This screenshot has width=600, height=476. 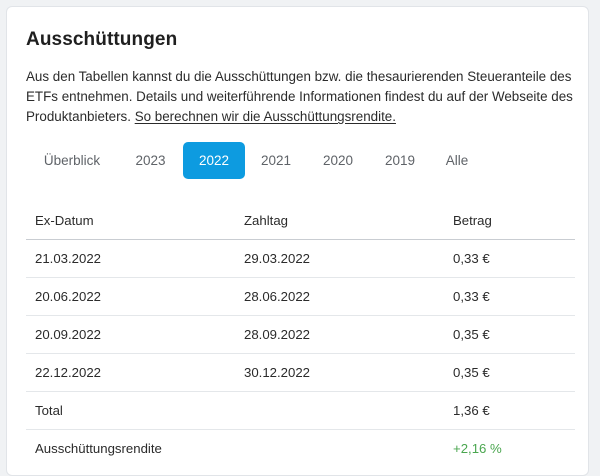 I want to click on tab-2019: 2019, so click(x=400, y=160).